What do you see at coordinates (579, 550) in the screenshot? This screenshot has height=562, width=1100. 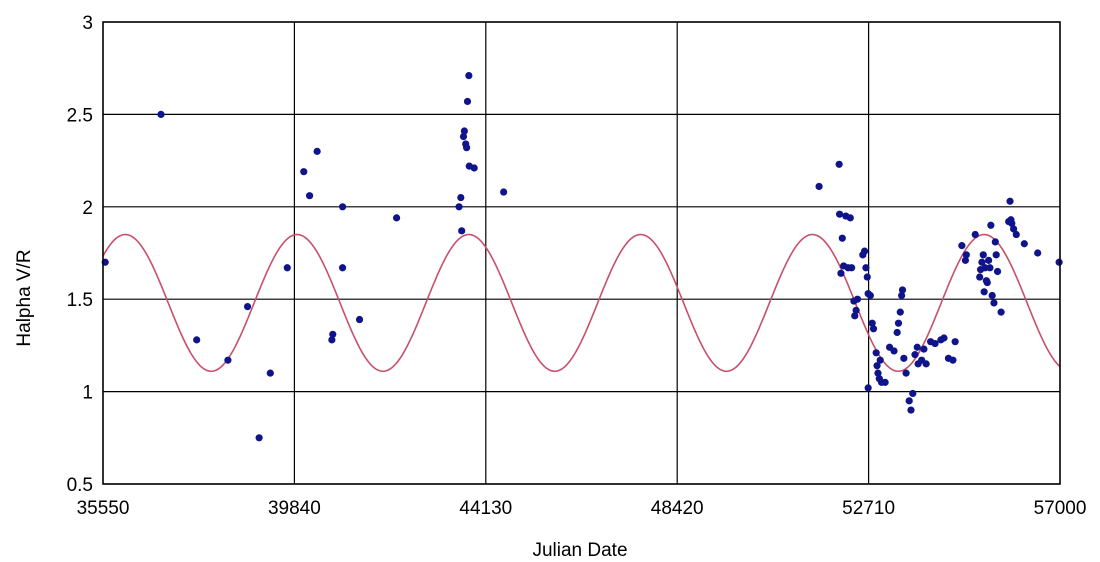 I see `x-axis-label: Julian Date` at bounding box center [579, 550].